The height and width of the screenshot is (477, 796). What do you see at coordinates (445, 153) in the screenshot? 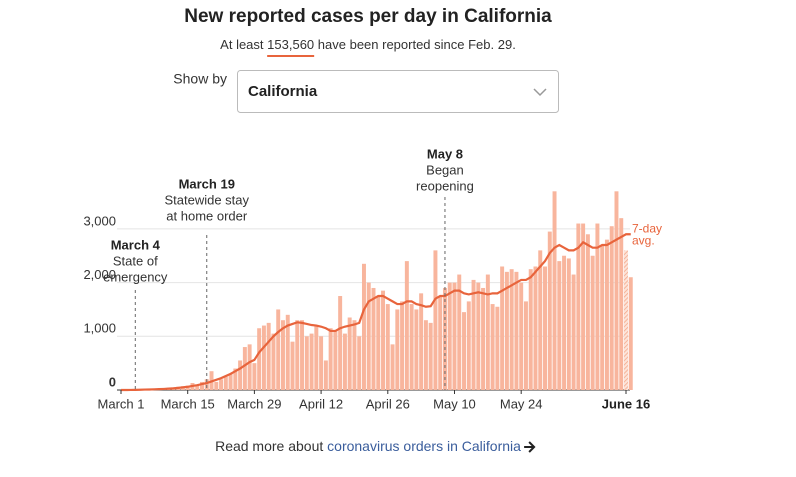
I see `annotation-title: May 8` at bounding box center [445, 153].